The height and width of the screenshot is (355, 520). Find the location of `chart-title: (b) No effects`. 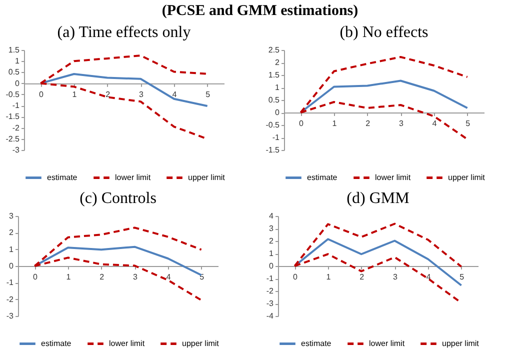

chart-title: (b) No effects is located at coordinates (384, 32).